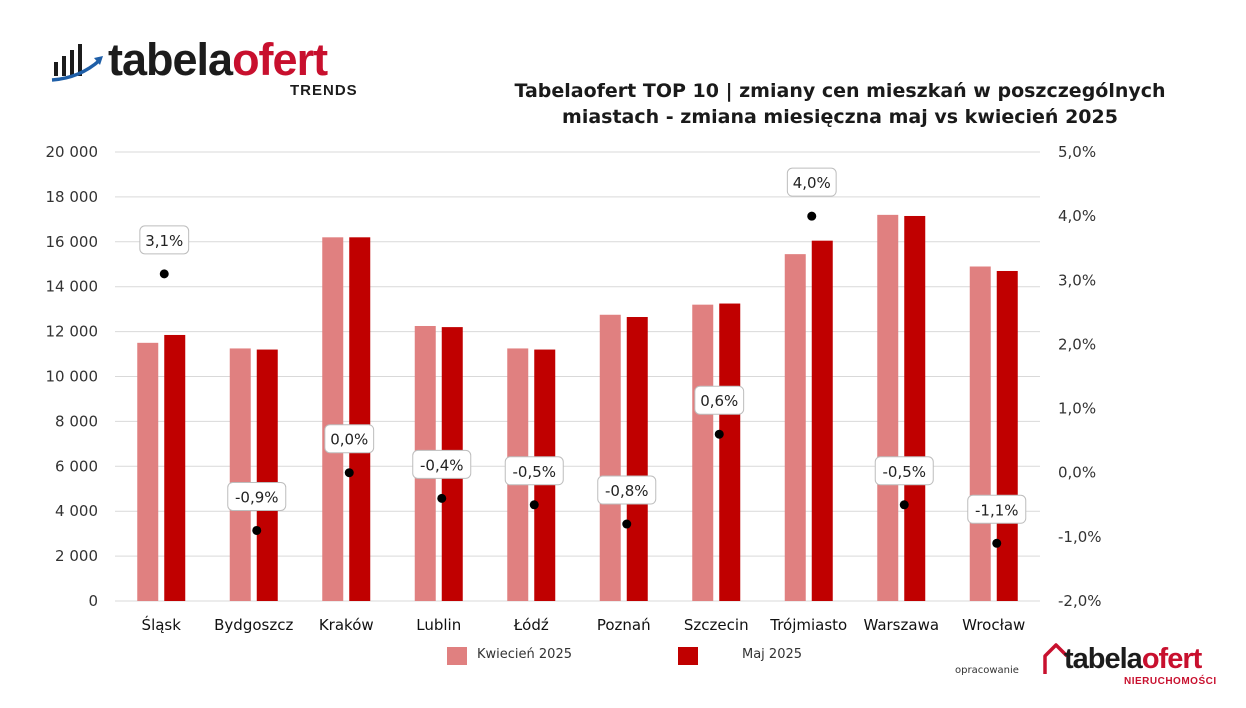  I want to click on x-category-label: Śląsk, so click(162, 624).